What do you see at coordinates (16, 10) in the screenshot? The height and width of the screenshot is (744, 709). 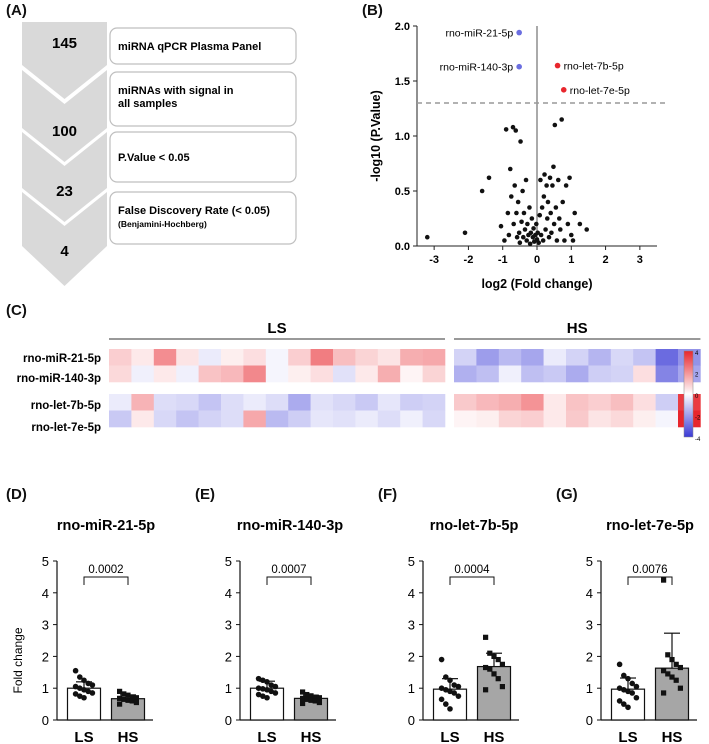 I see `panel-label-a: (A)` at bounding box center [16, 10].